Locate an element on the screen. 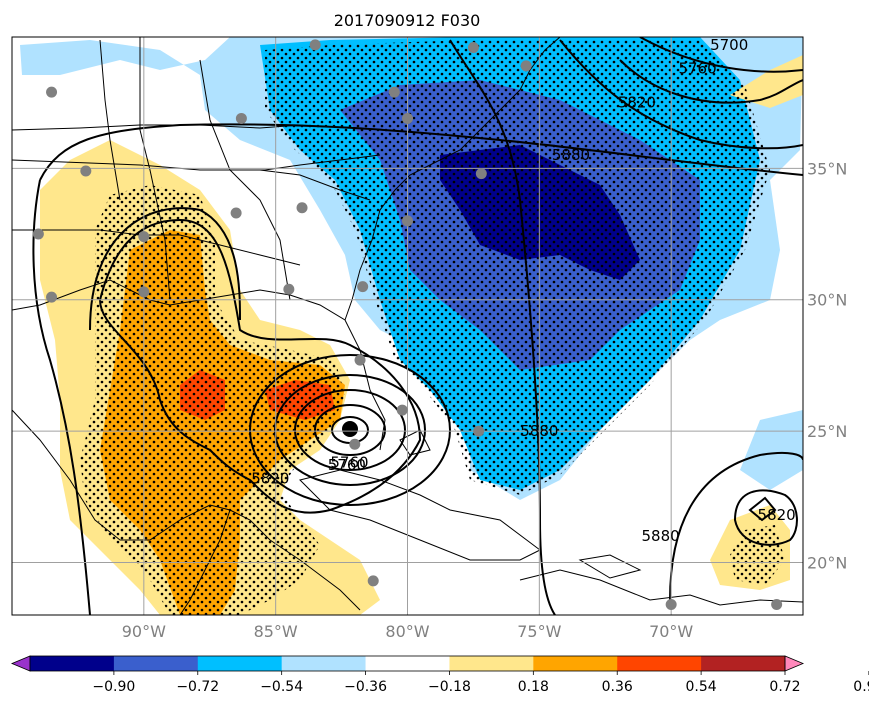 This screenshot has height=711, width=869. colorbar-tick-label: 0.18 is located at coordinates (533, 687).